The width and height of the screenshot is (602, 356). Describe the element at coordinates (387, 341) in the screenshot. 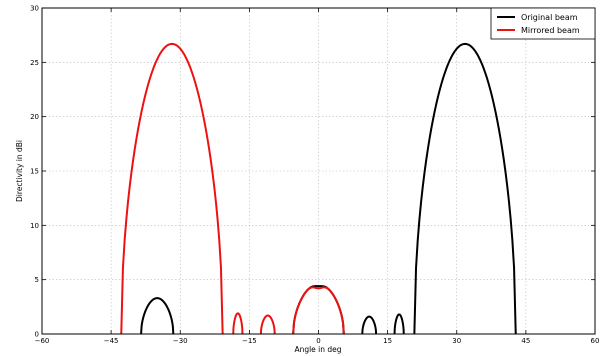

I see `x-tick-label: 15` at that location.